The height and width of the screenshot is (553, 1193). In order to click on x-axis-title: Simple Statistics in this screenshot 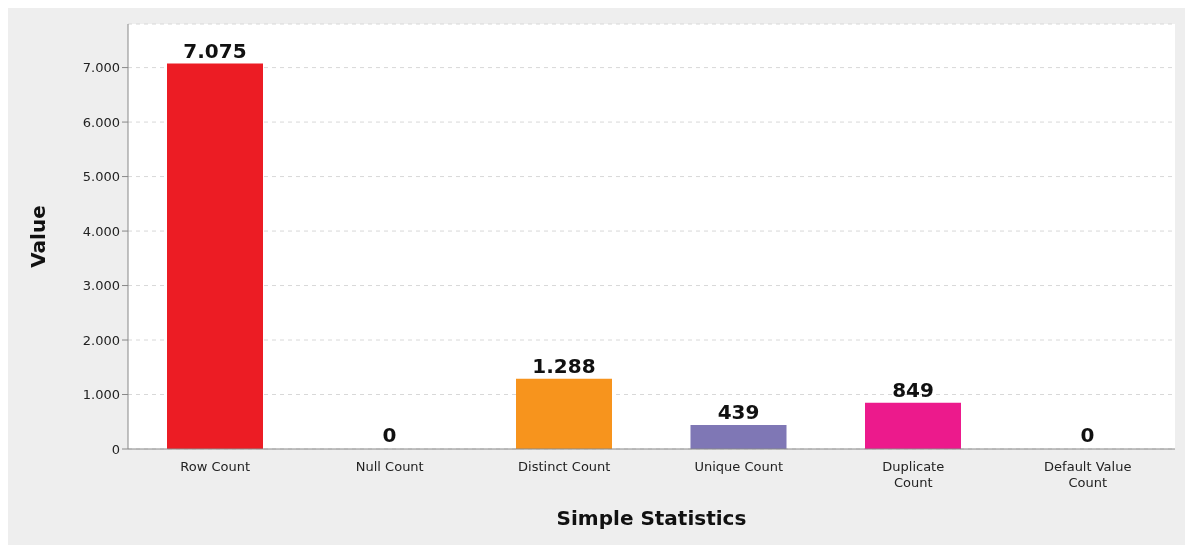, I will do `click(651, 518)`.